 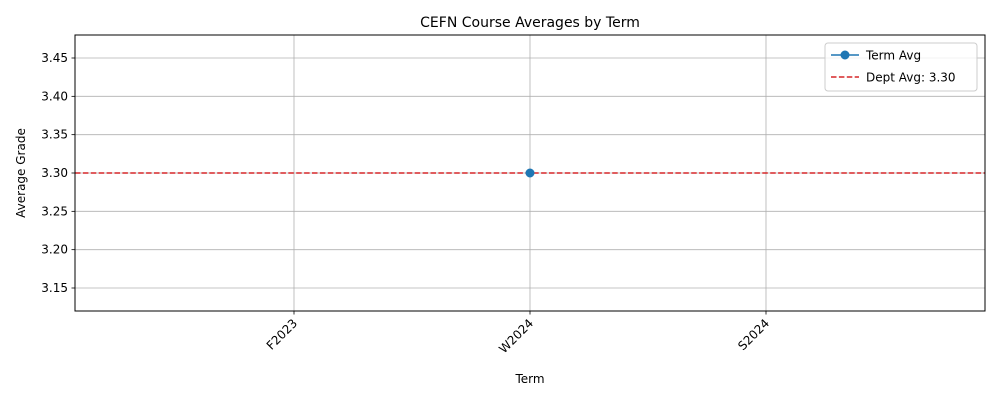 What do you see at coordinates (21, 173) in the screenshot?
I see `y-axis-label: Average Grade` at bounding box center [21, 173].